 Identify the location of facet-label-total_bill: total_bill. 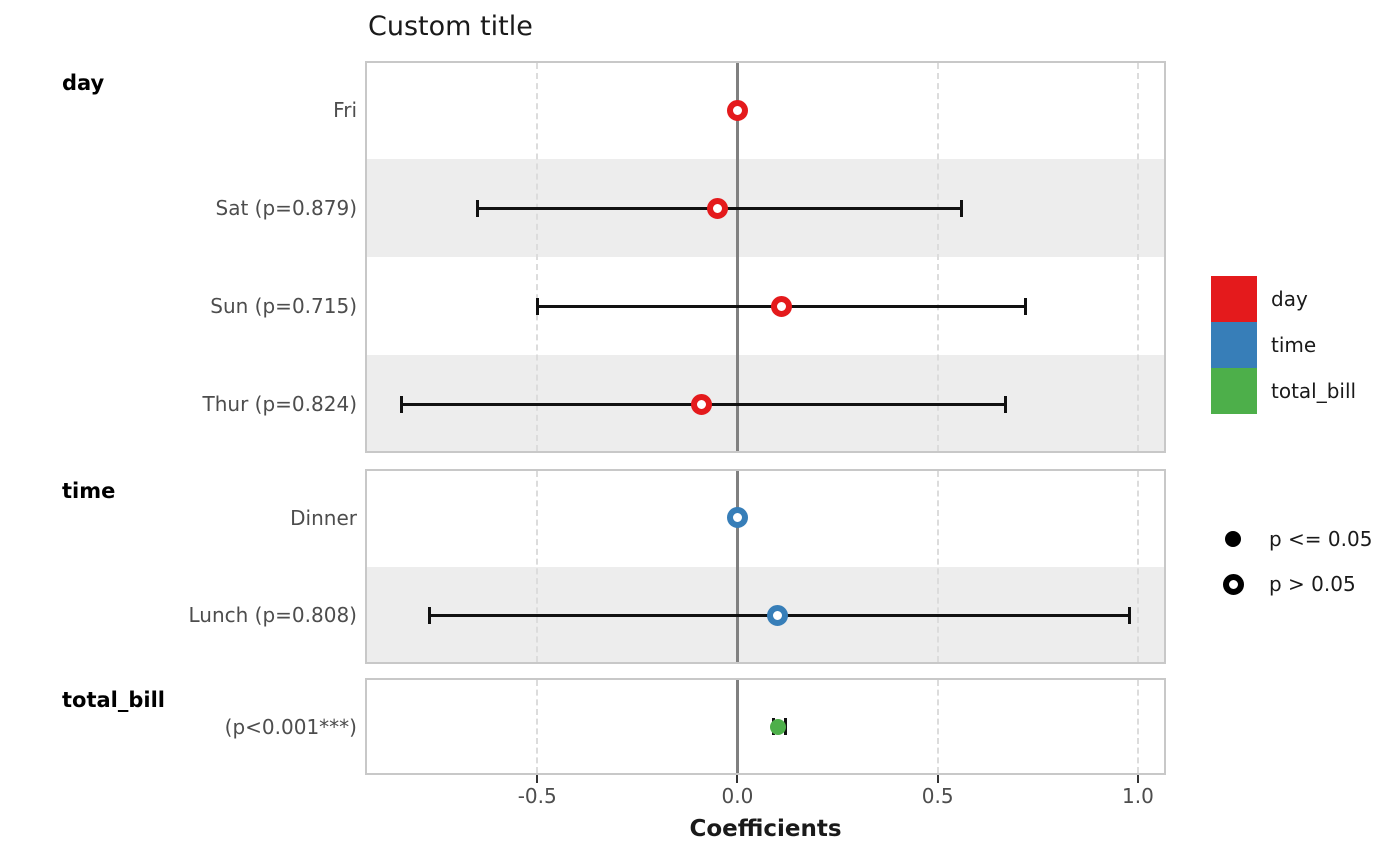
(114, 700).